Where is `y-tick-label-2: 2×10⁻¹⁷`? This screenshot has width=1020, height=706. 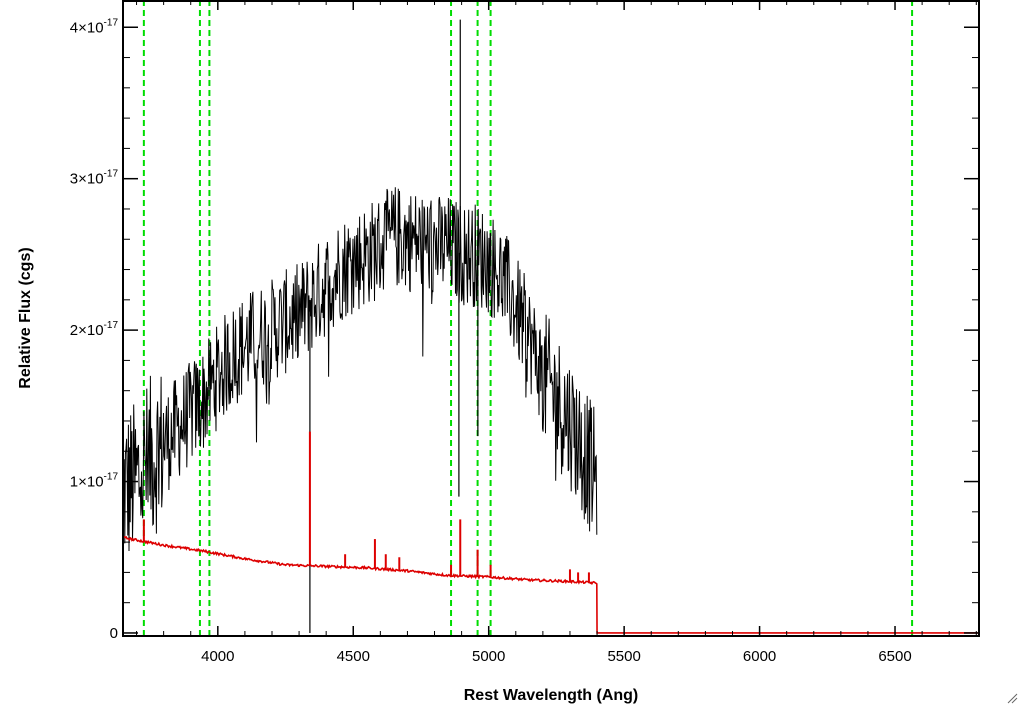 y-tick-label-2: 2×10⁻¹⁷ is located at coordinates (94, 329).